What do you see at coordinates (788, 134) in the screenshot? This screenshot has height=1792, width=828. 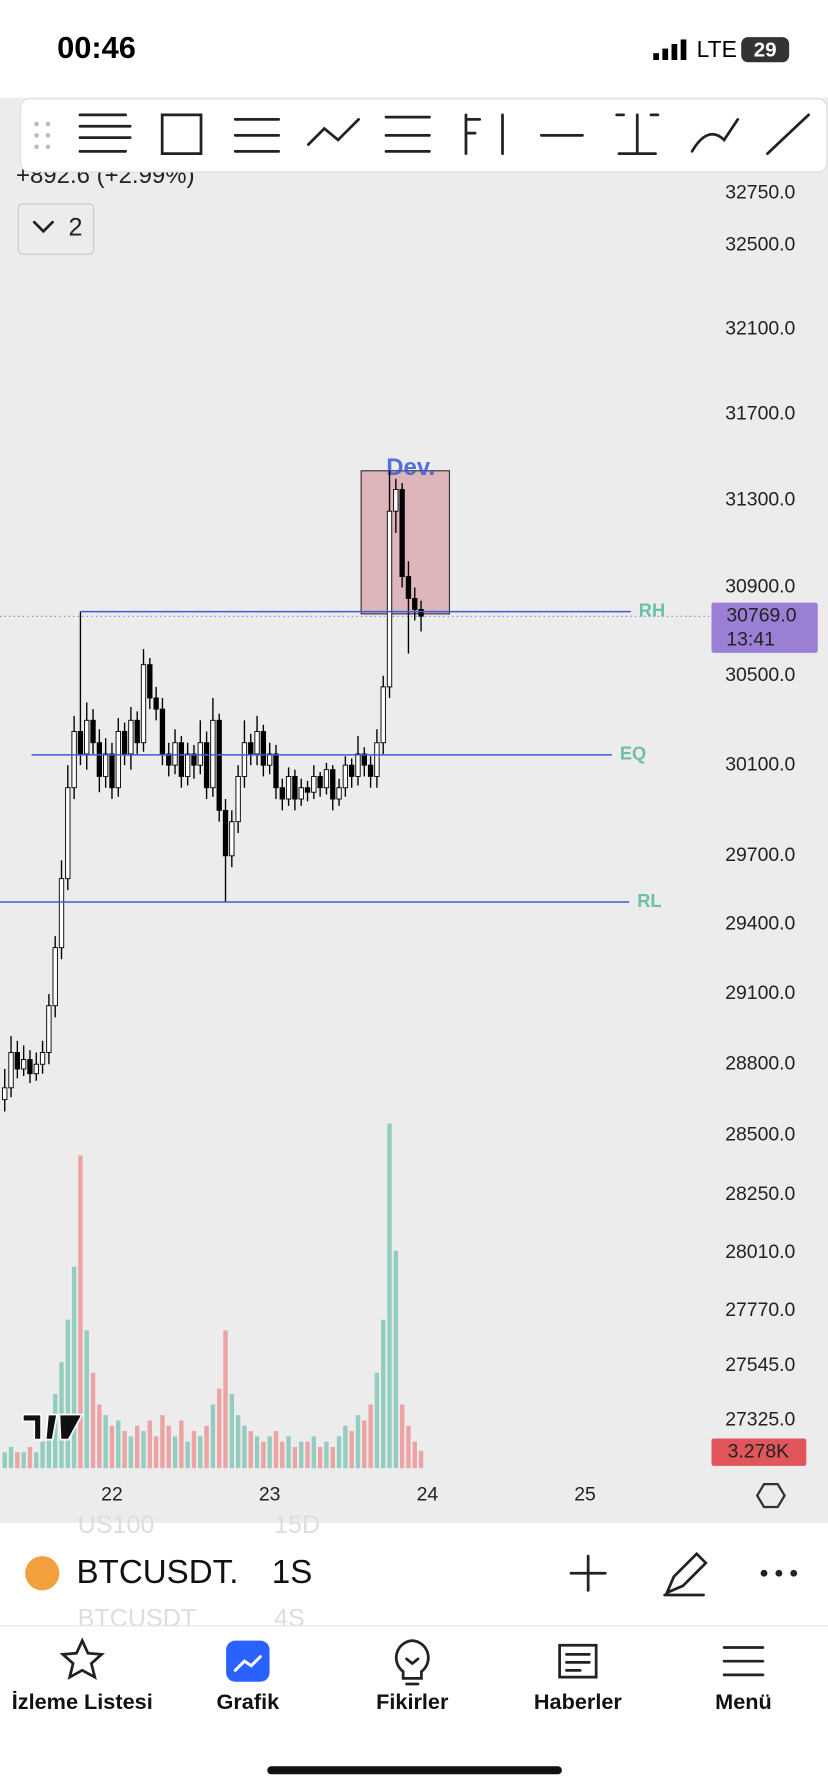 I see `tool-trendline` at bounding box center [788, 134].